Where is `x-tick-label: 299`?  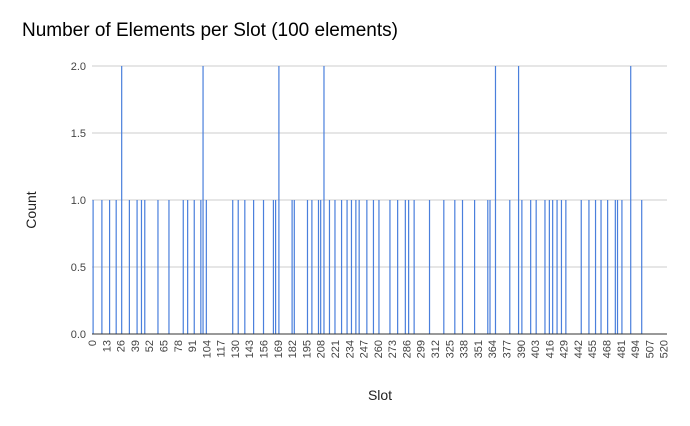 x-tick-label: 299 is located at coordinates (422, 349).